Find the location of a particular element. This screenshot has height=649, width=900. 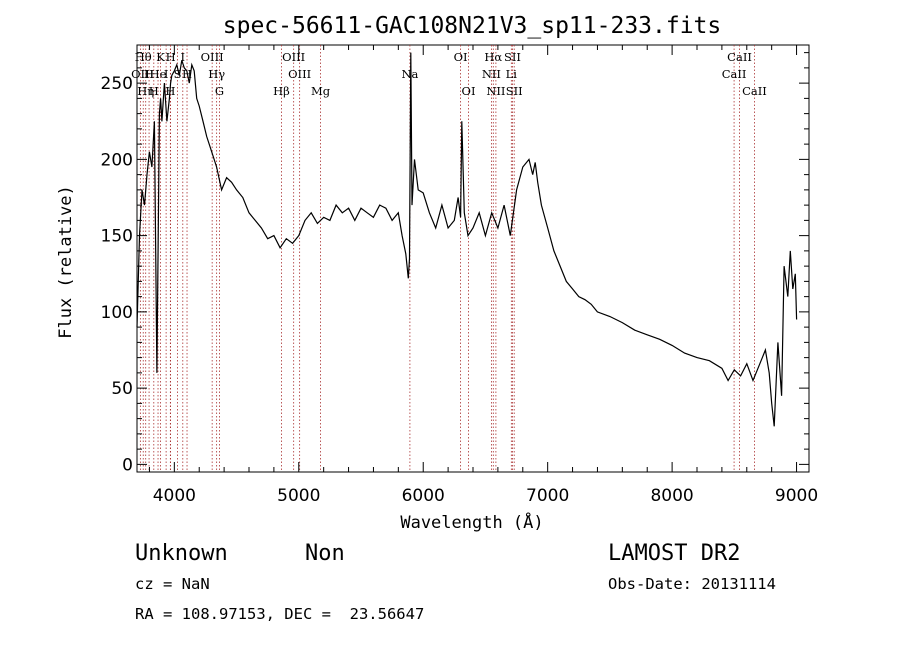

chart-title: spec-56611-GAC108N21V3_sp11-233.fits is located at coordinates (472, 26).